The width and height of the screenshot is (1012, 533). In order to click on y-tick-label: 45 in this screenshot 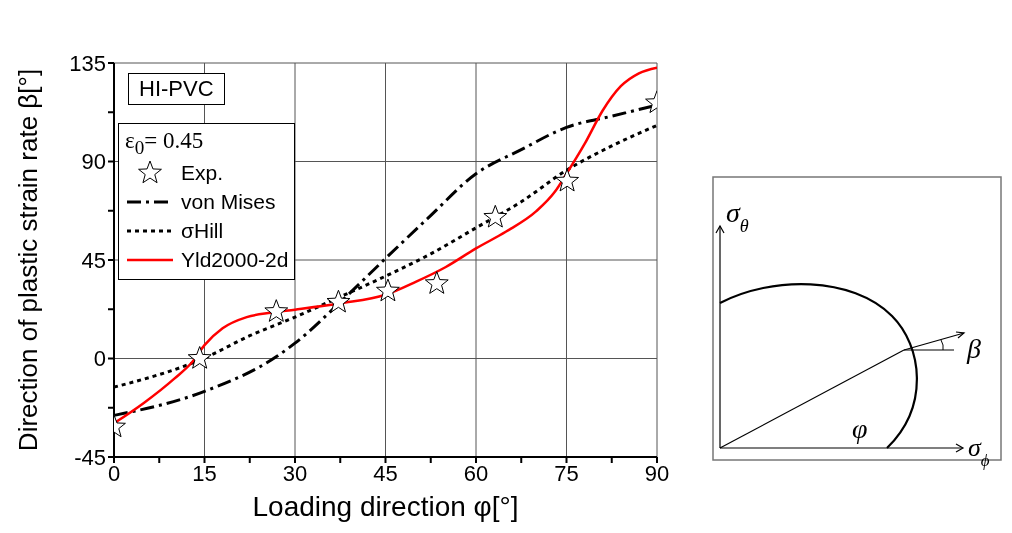, I will do `click(93, 260)`.